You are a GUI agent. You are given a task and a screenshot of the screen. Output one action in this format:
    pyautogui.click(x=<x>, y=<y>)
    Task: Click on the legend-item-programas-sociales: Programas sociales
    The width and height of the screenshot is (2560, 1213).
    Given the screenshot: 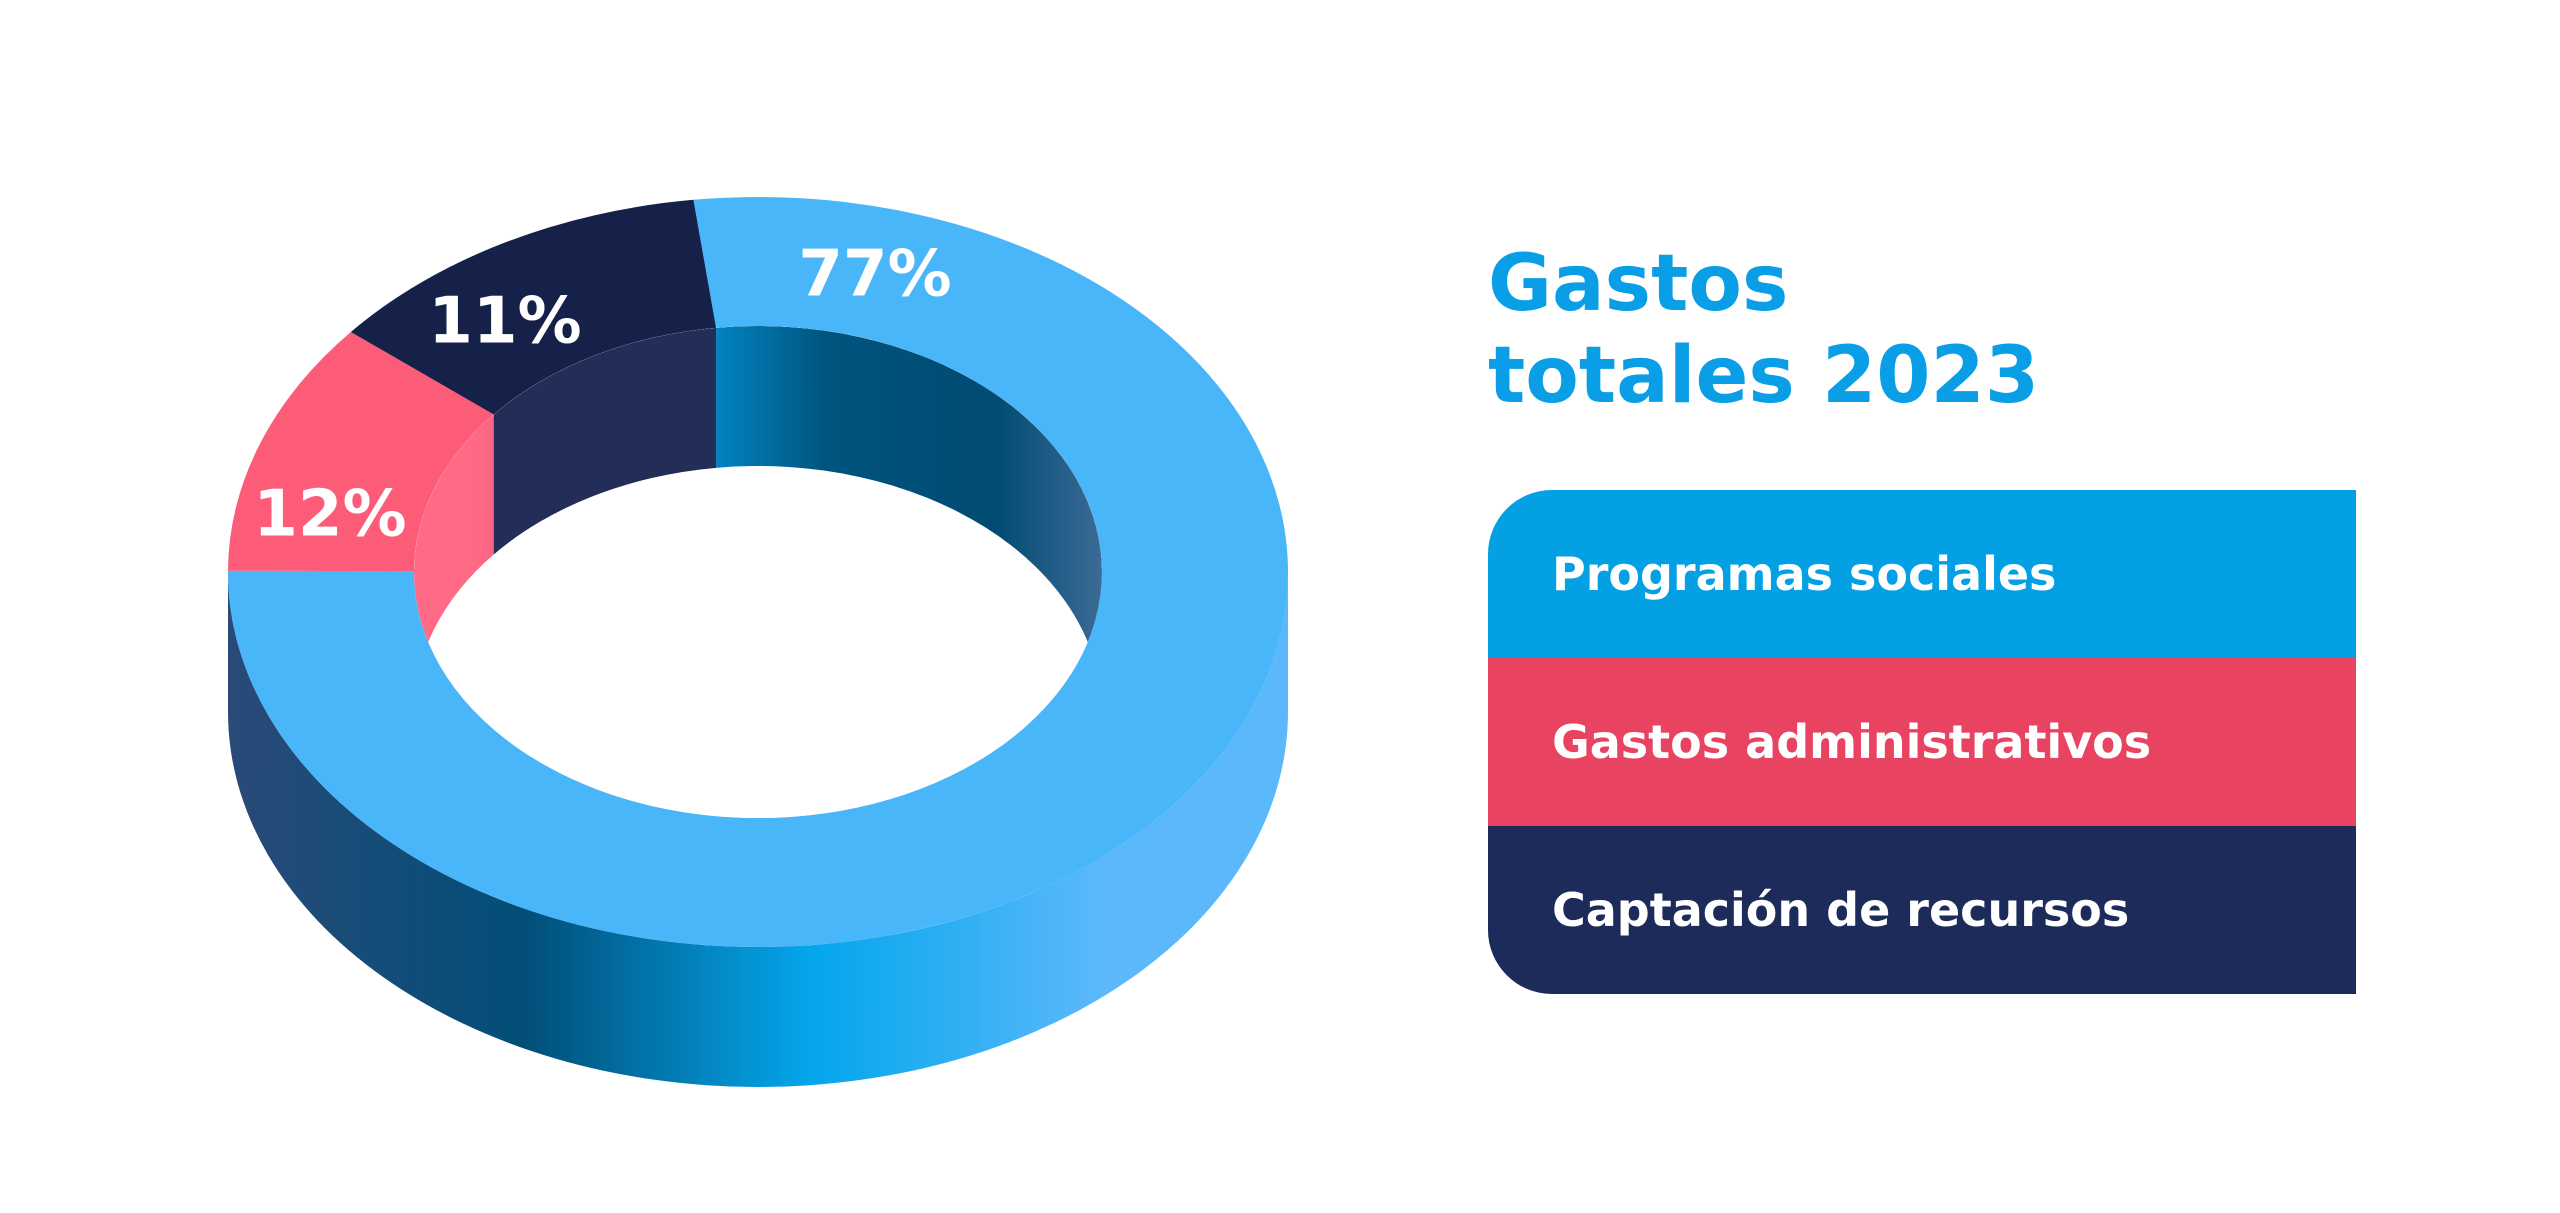 What is the action you would take?
    pyautogui.click(x=1922, y=574)
    